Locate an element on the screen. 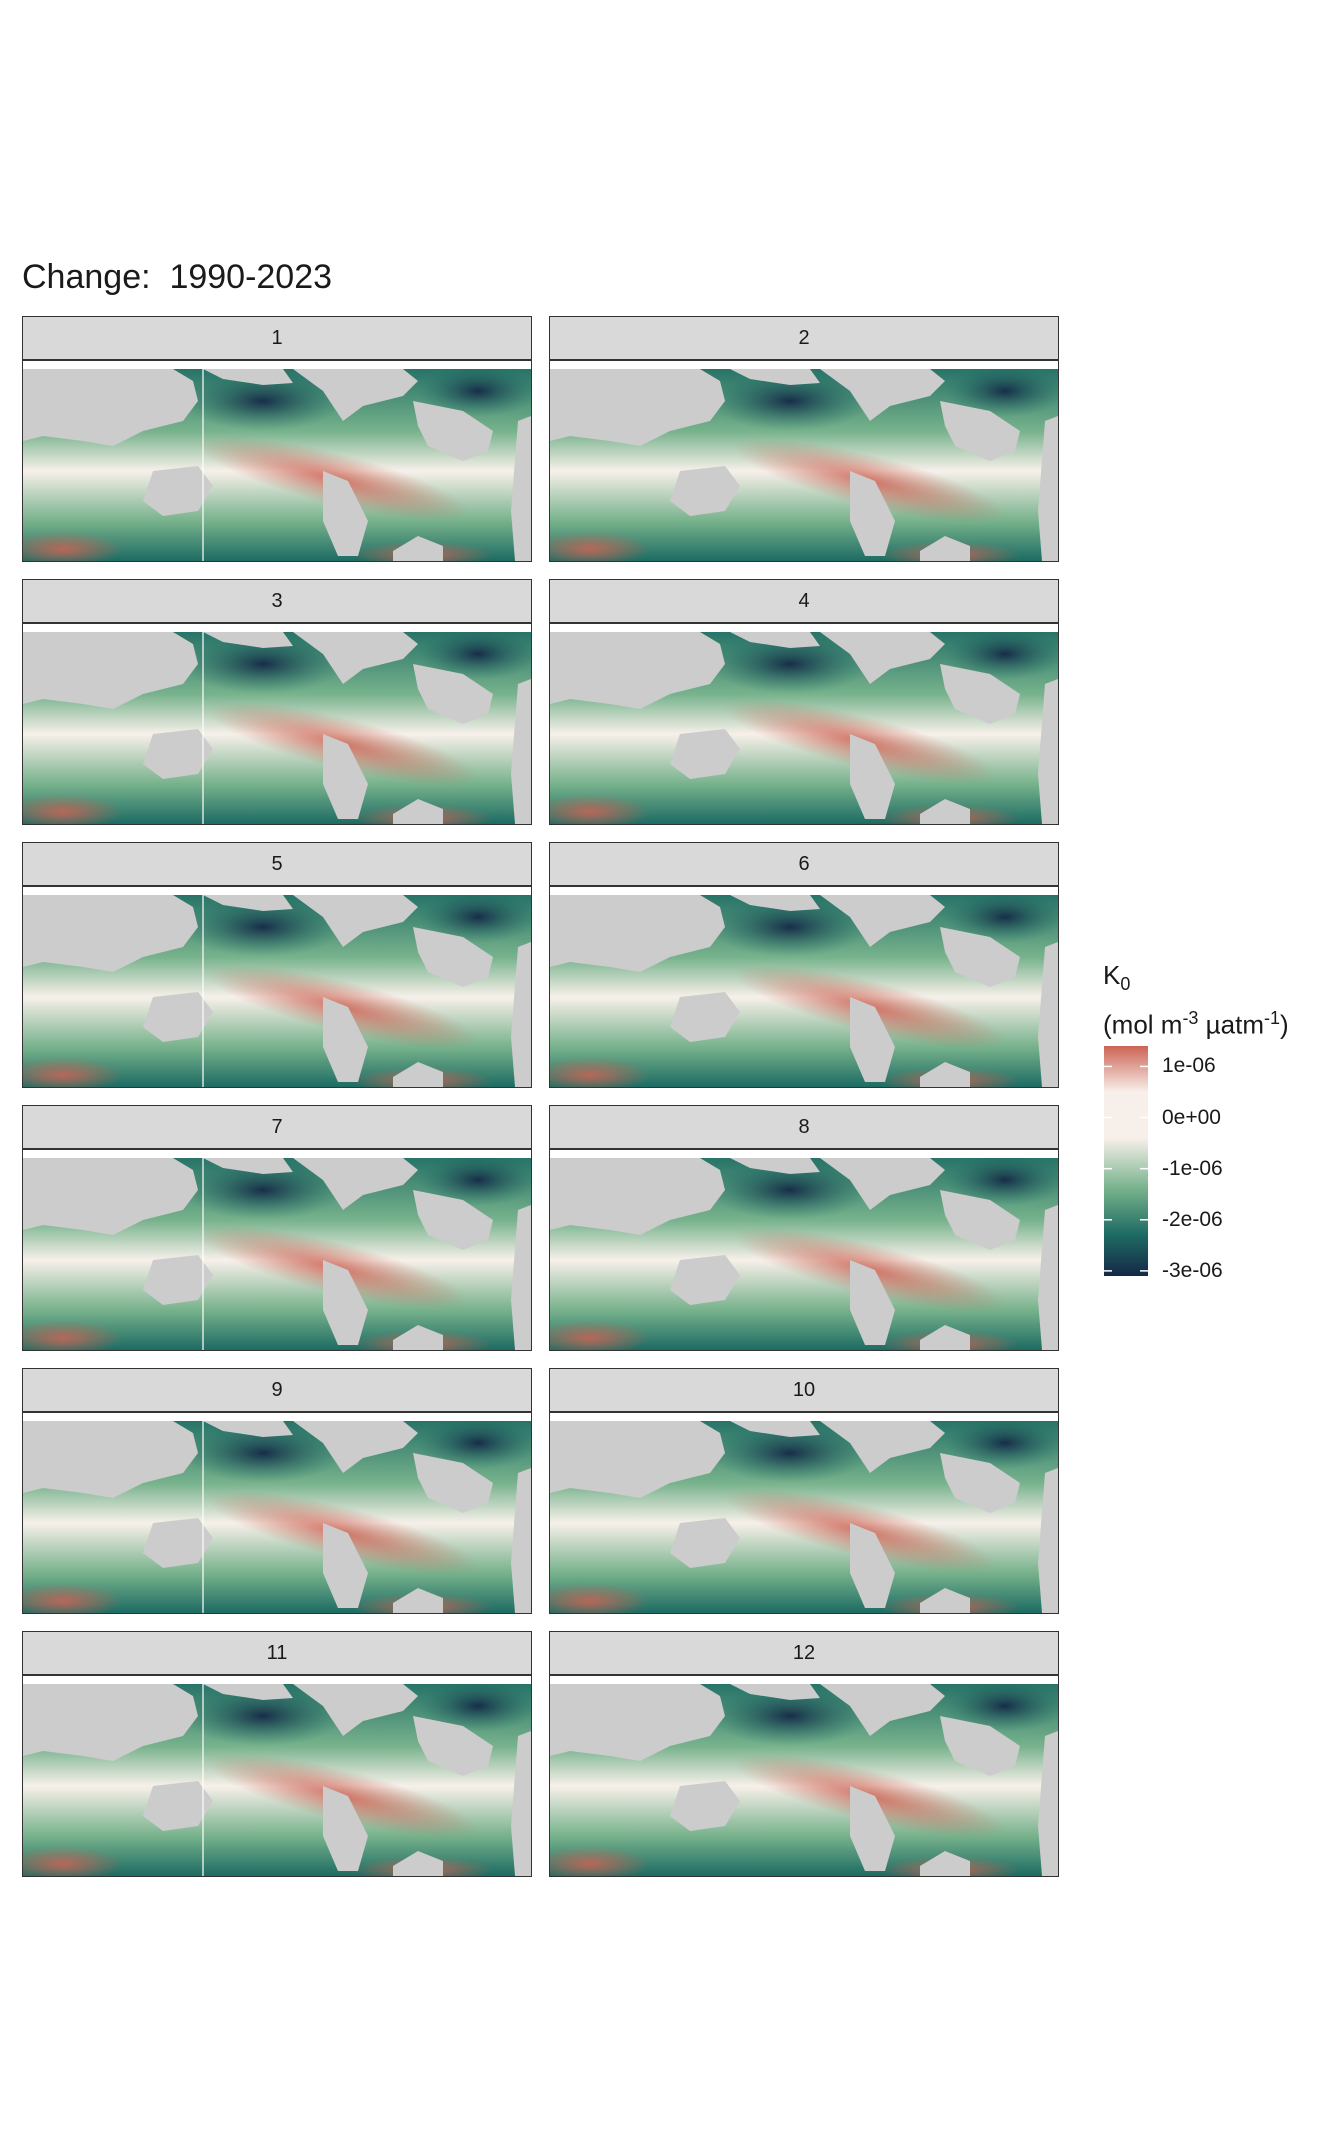 Image resolution: width=1344 pixels, height=2150 pixels. facet-panel: 3 is located at coordinates (278, 703).